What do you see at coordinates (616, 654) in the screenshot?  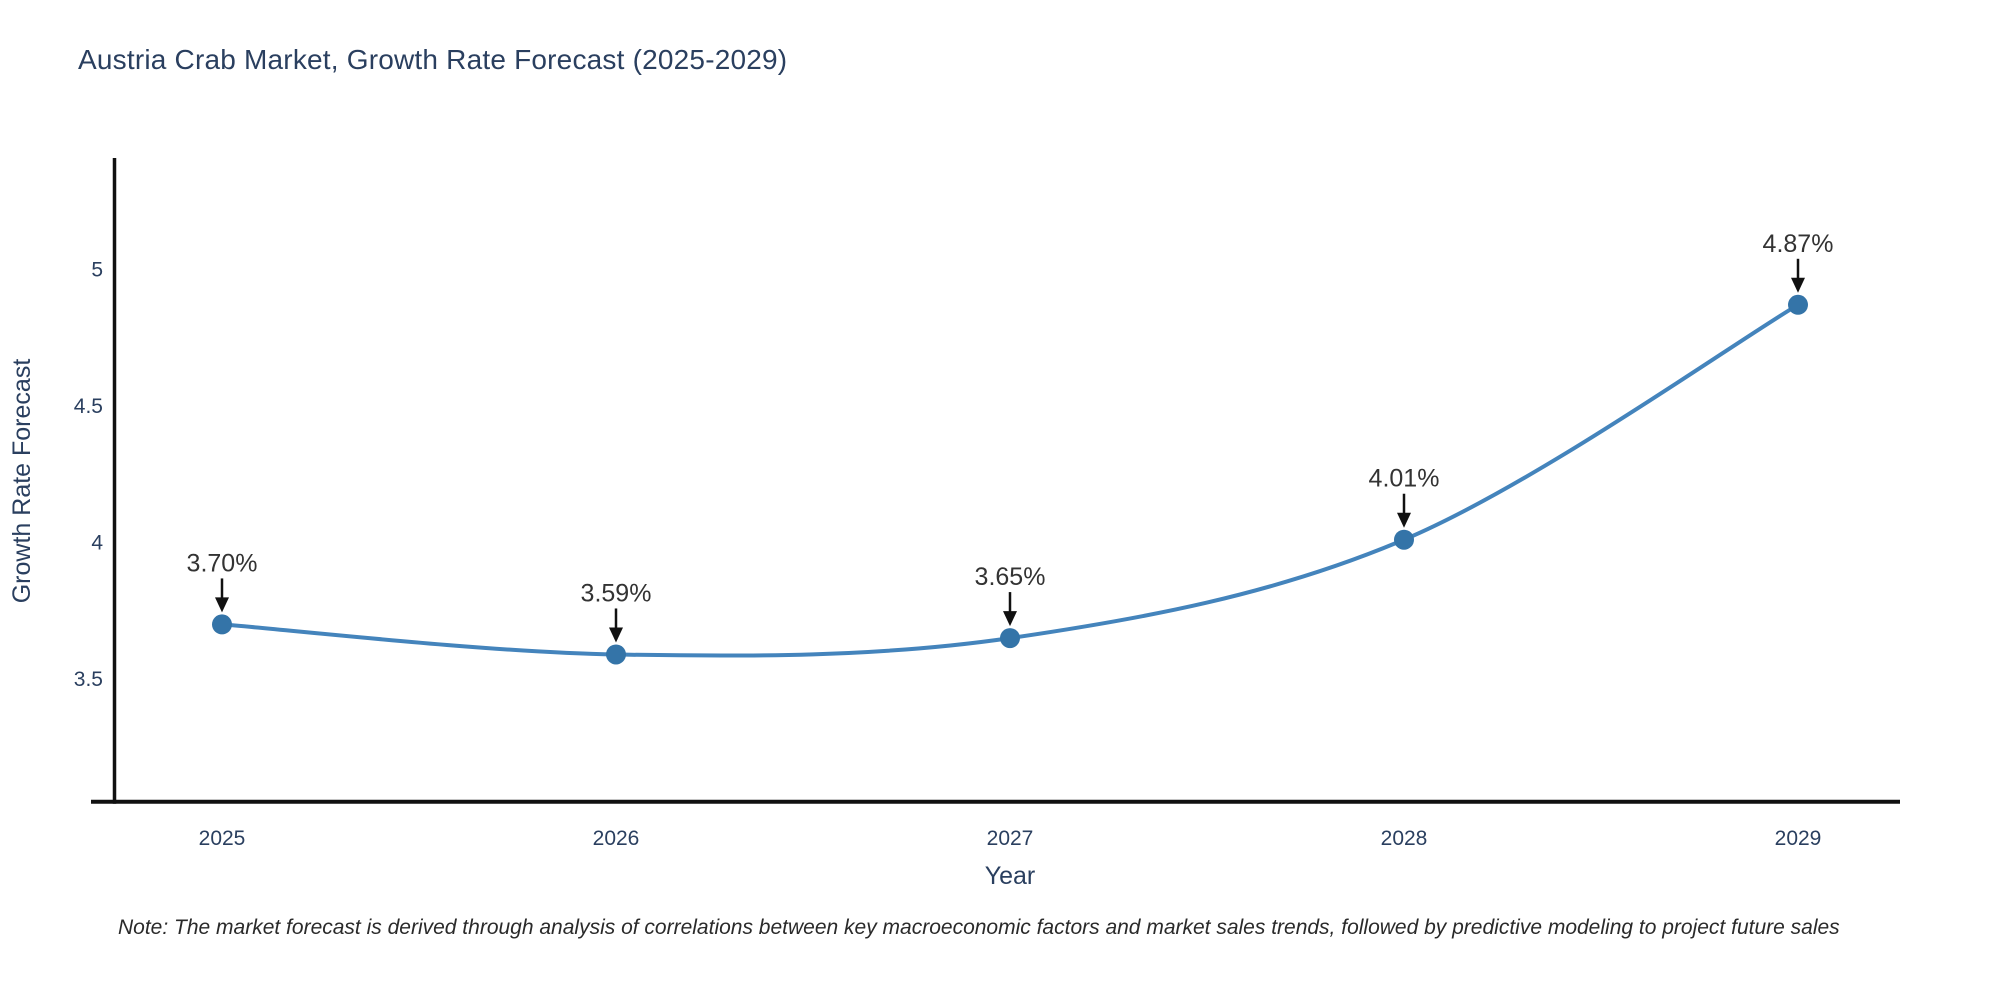 I see `data-point-2026` at bounding box center [616, 654].